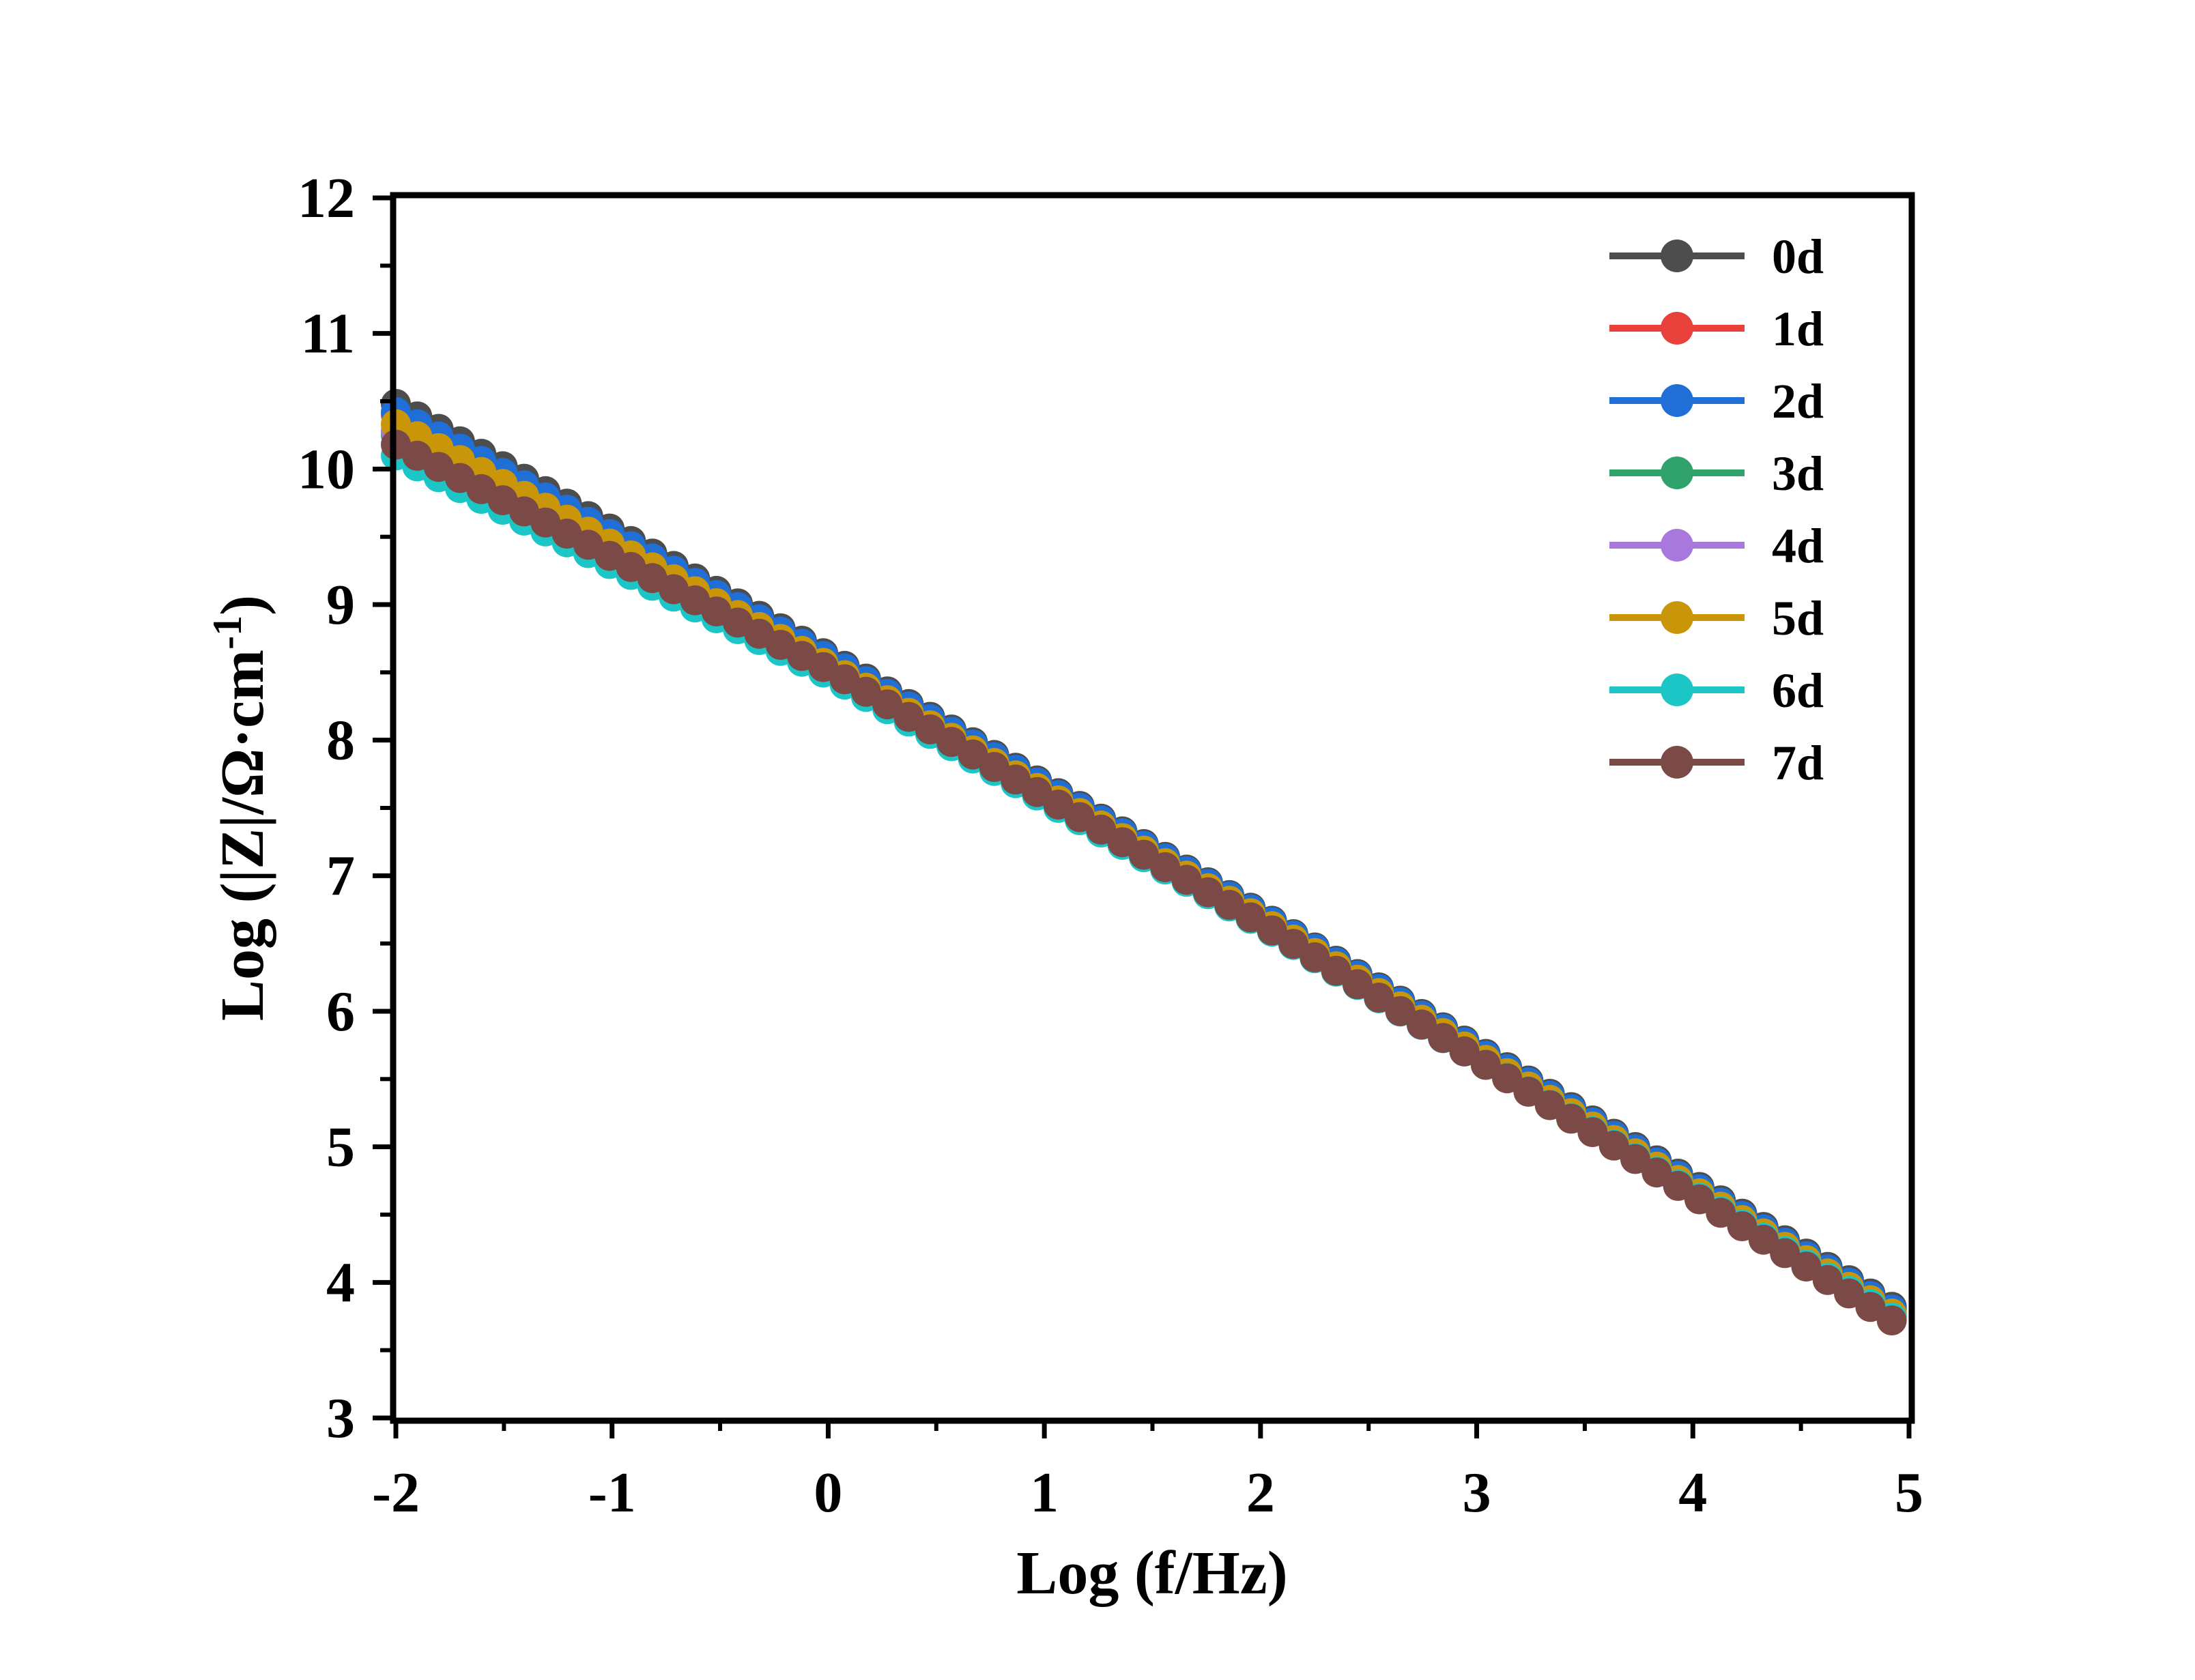 The height and width of the screenshot is (1680, 2195). I want to click on legend-item-1d: 1d, so click(1716, 329).